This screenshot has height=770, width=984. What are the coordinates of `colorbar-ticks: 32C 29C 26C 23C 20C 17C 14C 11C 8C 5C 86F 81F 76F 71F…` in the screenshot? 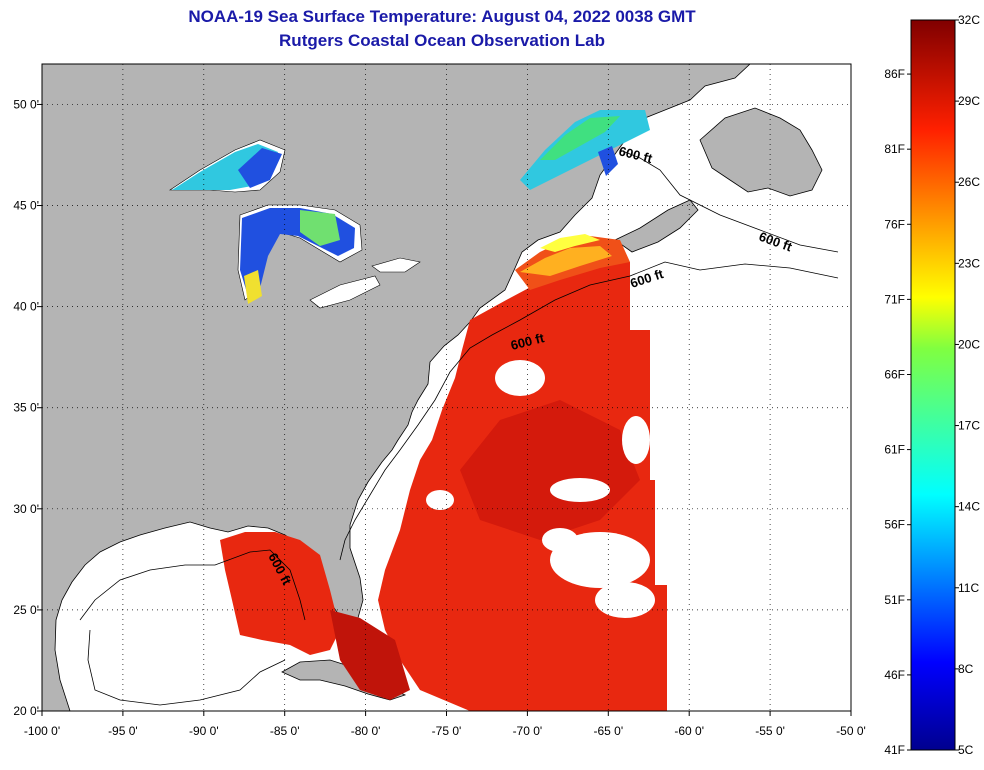 It's located at (932, 385).